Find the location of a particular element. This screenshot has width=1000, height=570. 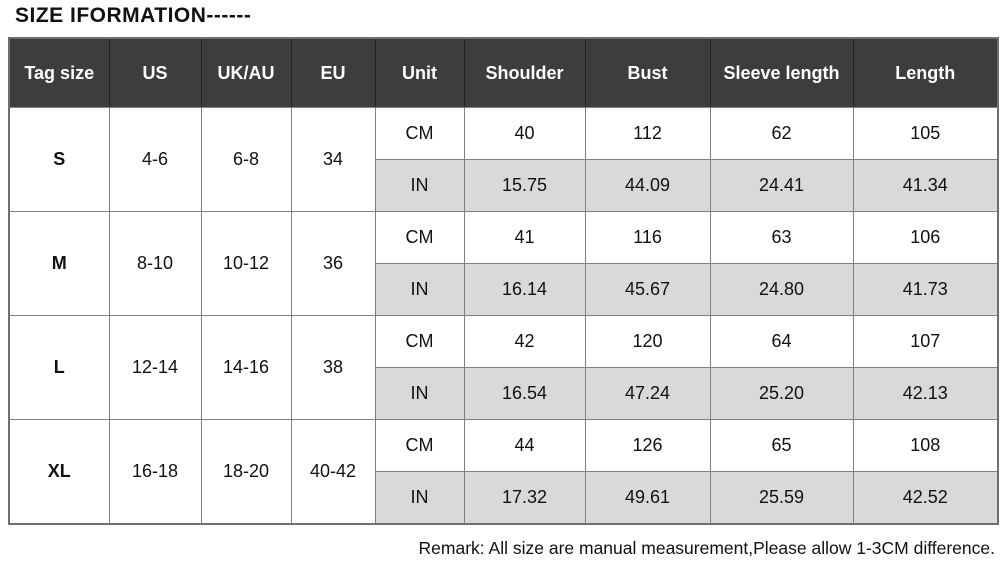

sleeve-length-cell: 24.41 is located at coordinates (781, 185).